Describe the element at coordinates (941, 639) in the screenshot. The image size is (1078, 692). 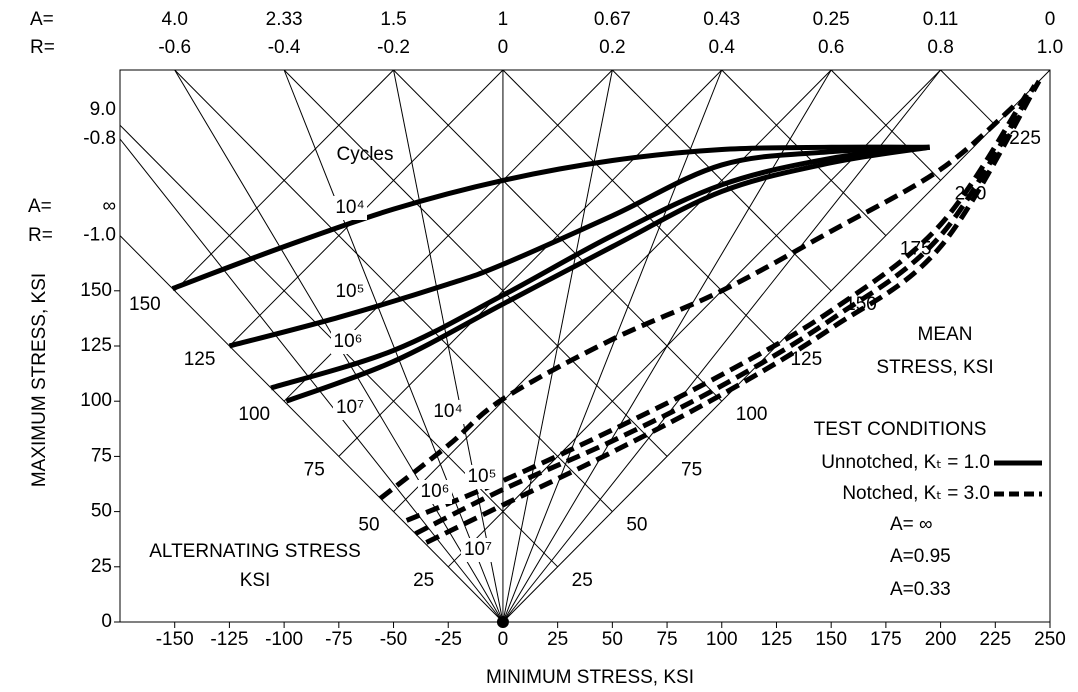
I see `x-tick-label: 200` at that location.